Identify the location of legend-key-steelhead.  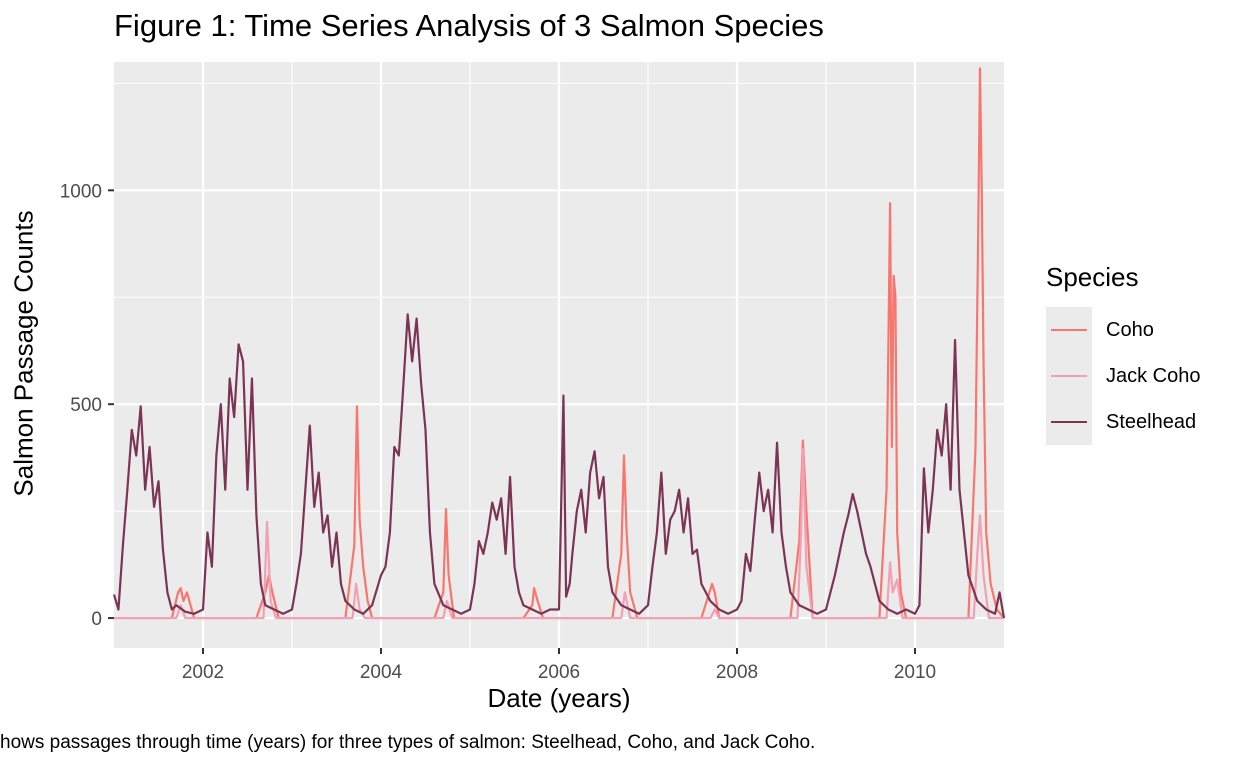
(1069, 422).